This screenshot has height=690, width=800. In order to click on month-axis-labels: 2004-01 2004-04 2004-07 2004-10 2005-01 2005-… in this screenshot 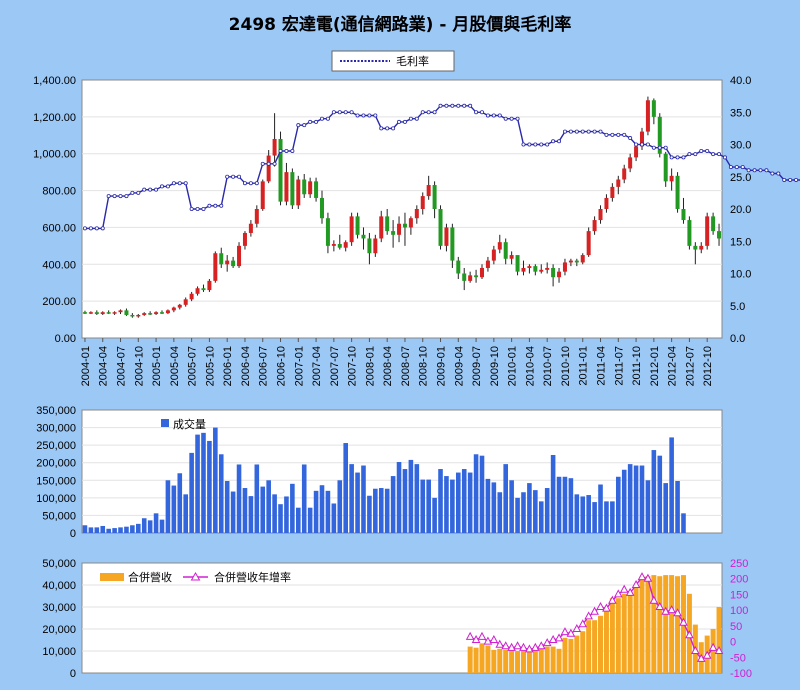, I will do `click(397, 362)`.